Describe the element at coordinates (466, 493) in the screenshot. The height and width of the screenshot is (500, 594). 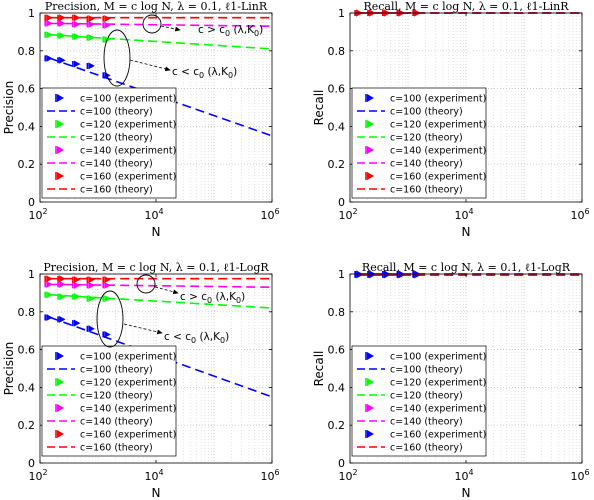
I see `x-axis-label: N` at that location.